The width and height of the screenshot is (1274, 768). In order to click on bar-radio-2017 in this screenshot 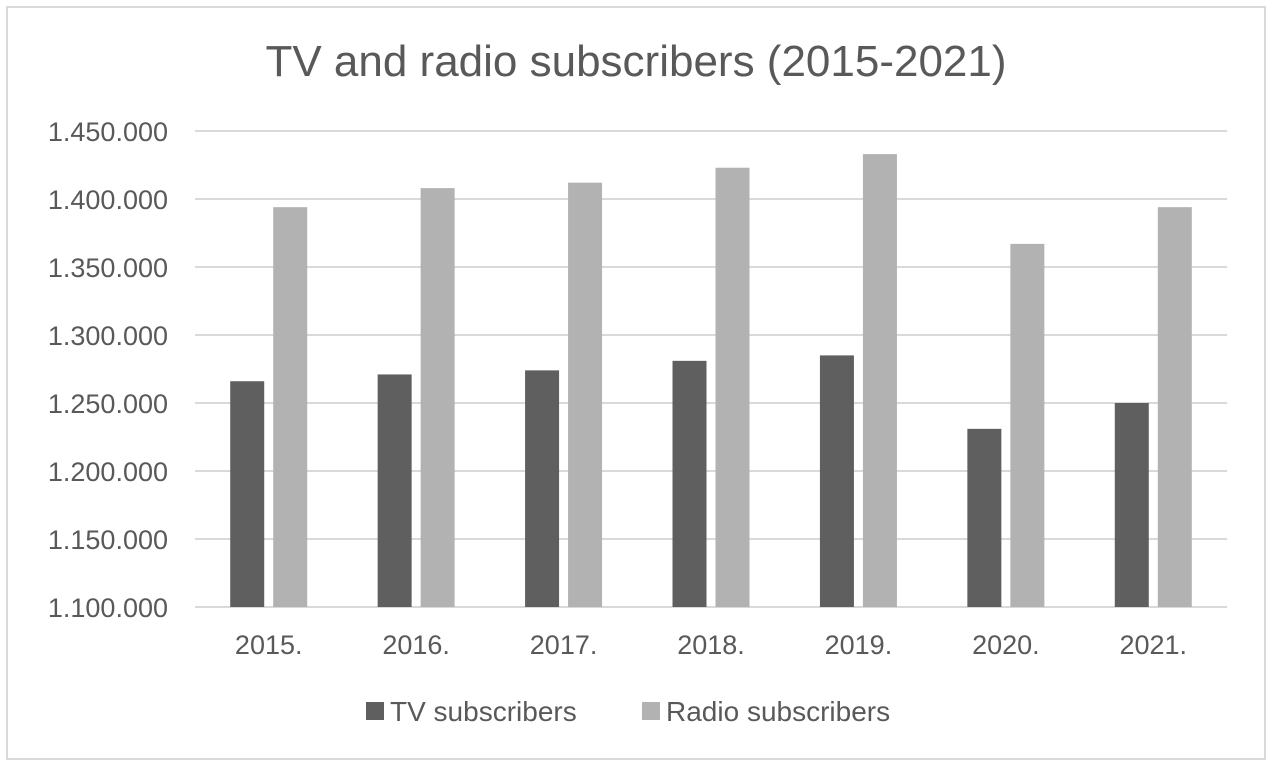, I will do `click(585, 394)`.